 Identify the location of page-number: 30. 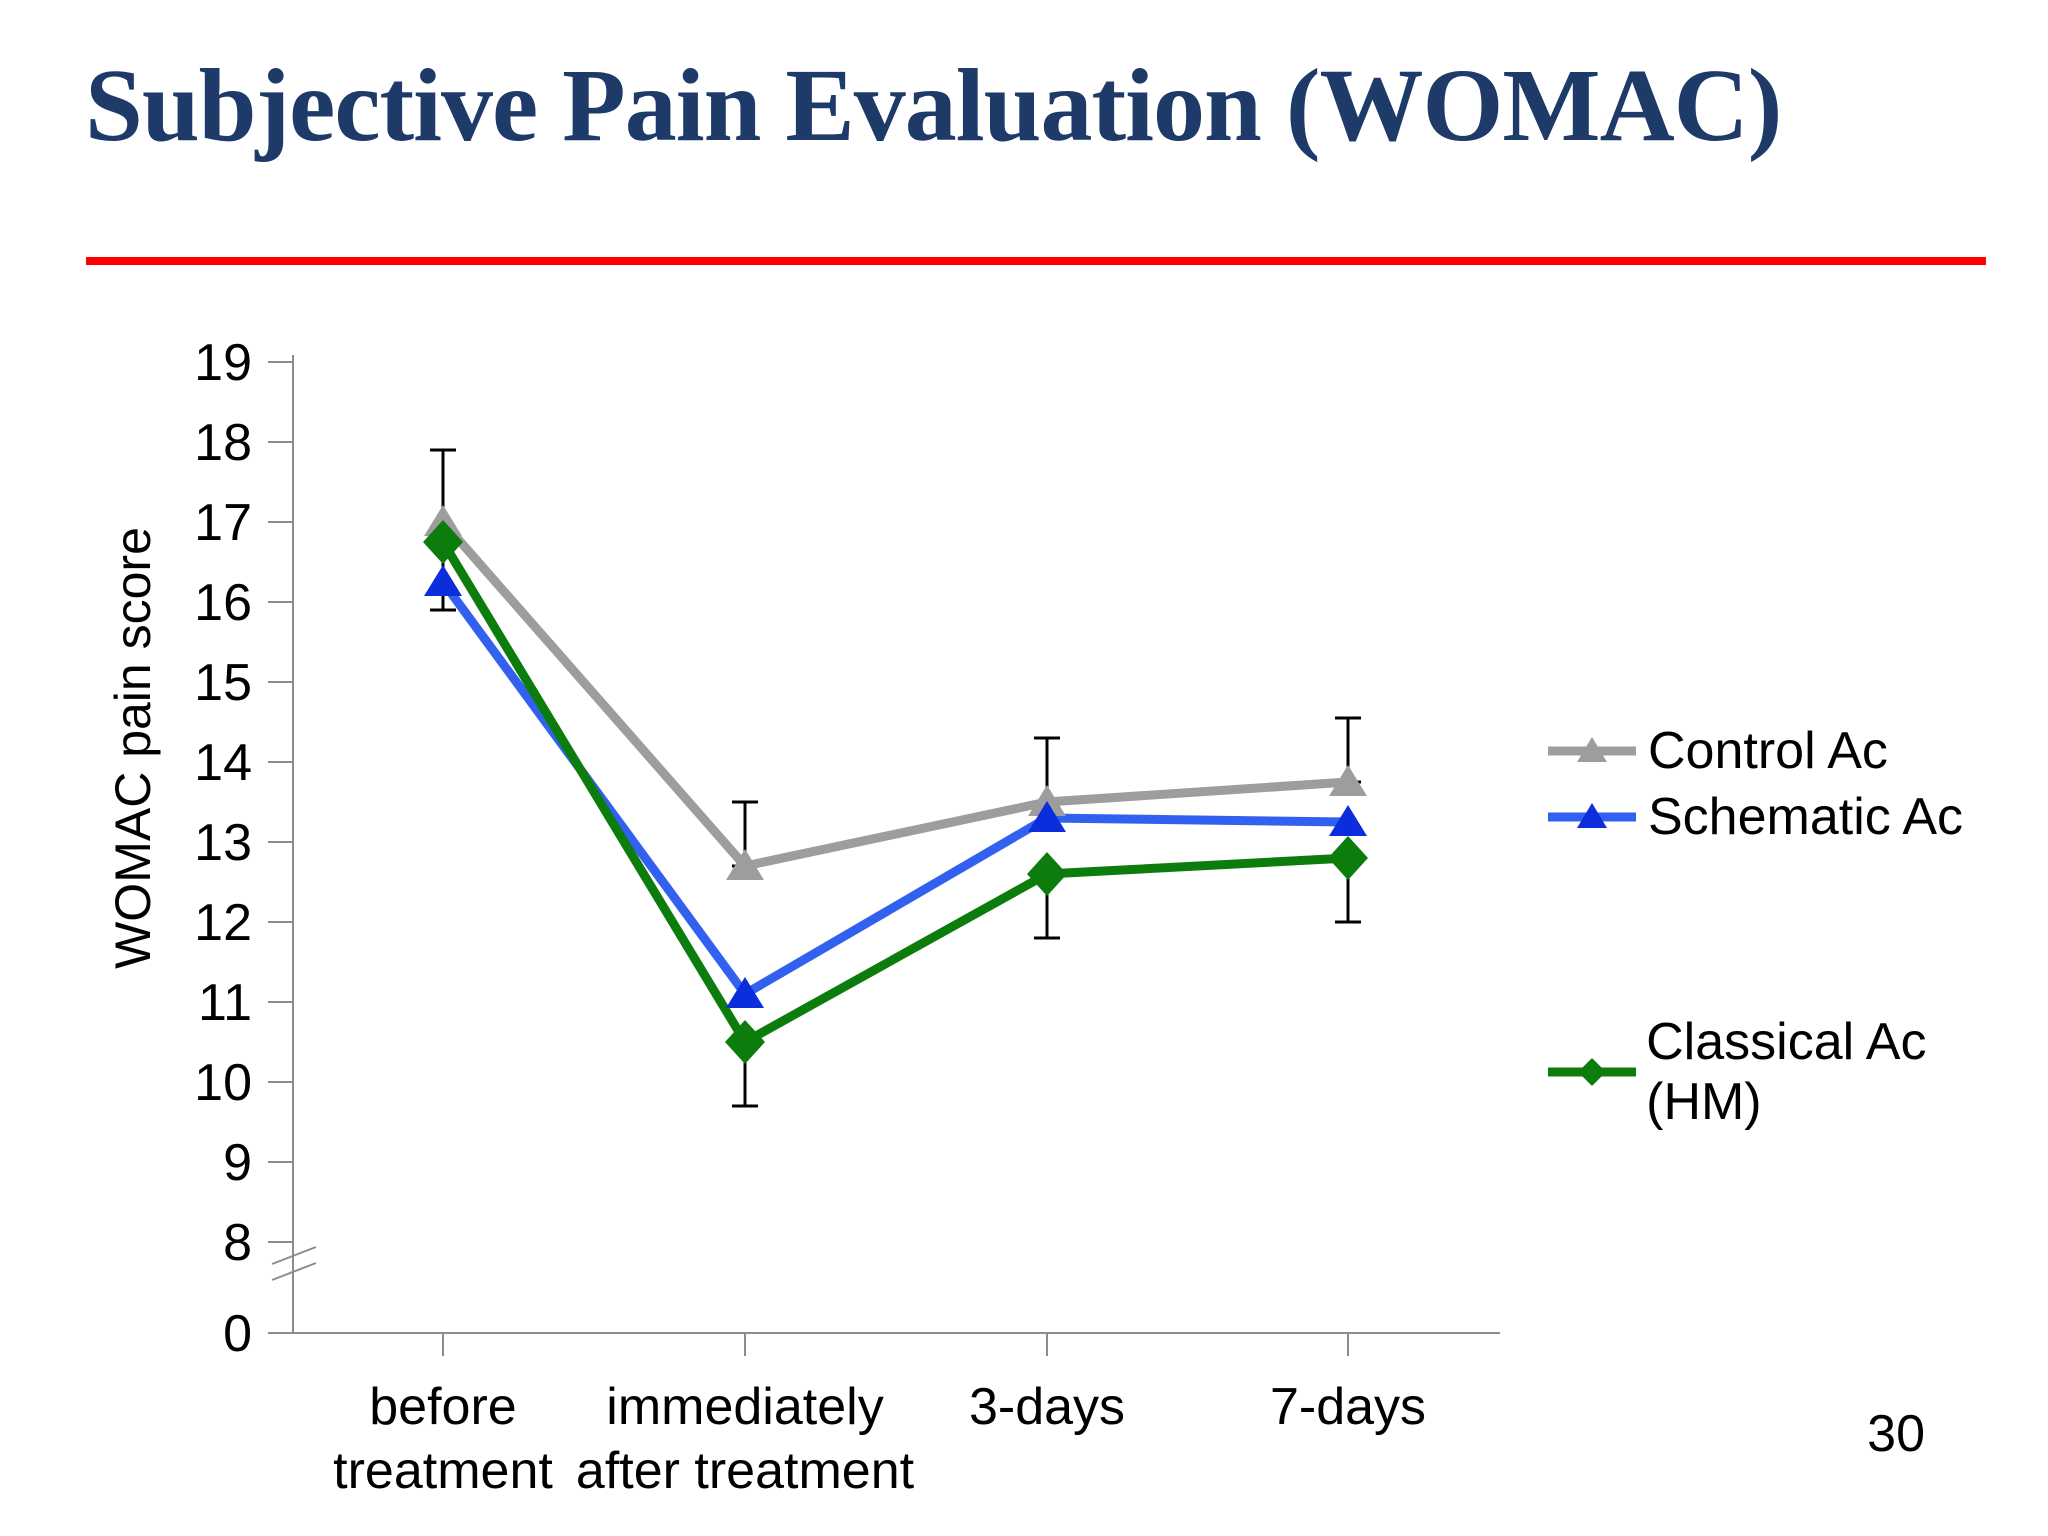
(1896, 1434).